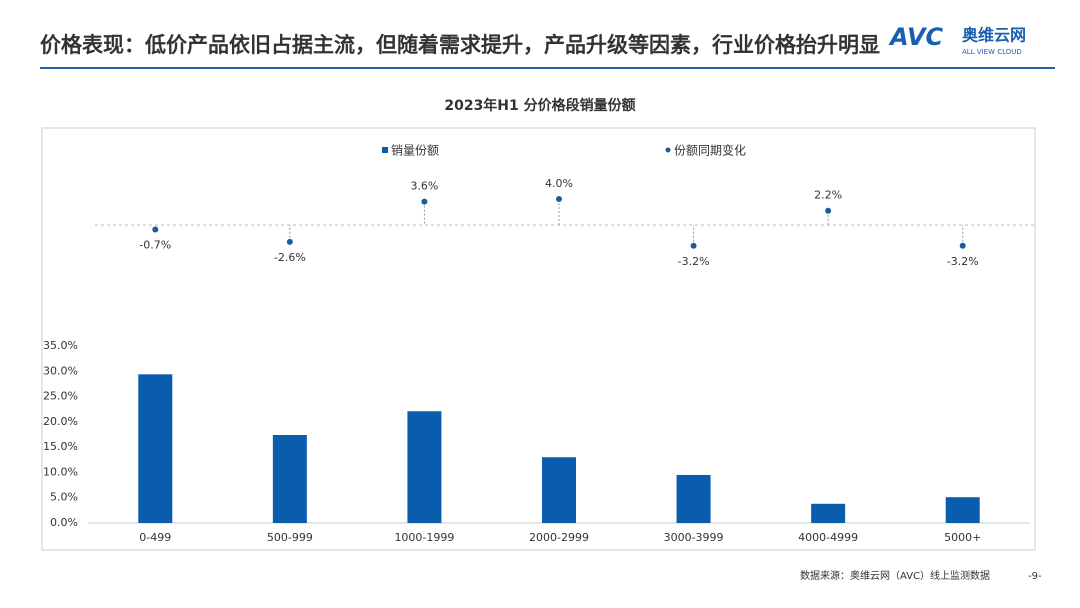  Describe the element at coordinates (424, 186) in the screenshot. I see `data-label: 3.6%` at that location.